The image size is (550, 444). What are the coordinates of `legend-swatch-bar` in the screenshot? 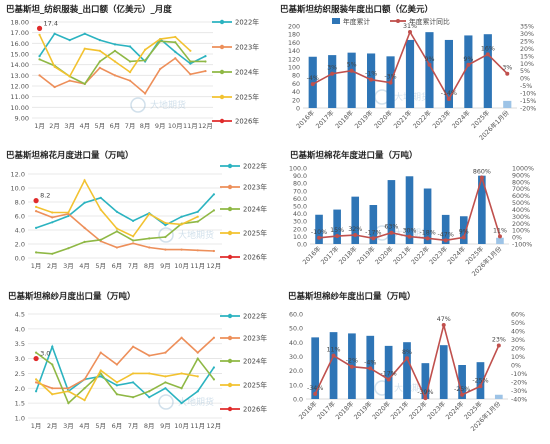 It's located at (336, 21).